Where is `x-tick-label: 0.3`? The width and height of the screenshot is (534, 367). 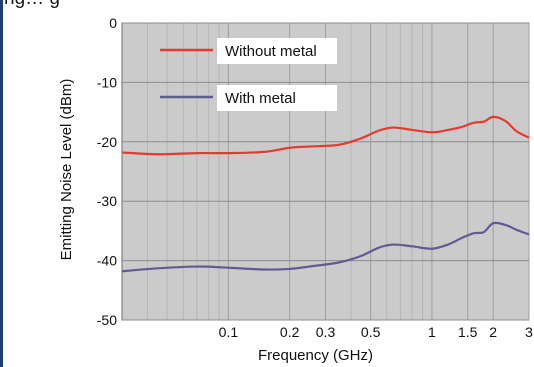 x-tick-label: 0.3 is located at coordinates (326, 332).